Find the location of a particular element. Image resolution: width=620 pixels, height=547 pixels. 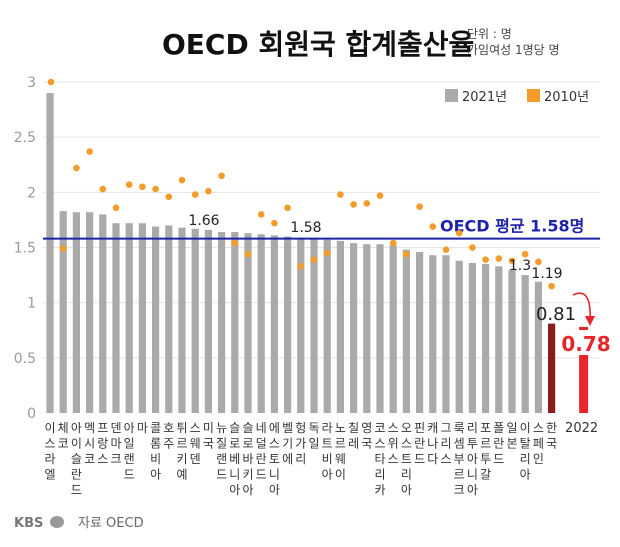

source-note: 자료 OECD is located at coordinates (111, 523).